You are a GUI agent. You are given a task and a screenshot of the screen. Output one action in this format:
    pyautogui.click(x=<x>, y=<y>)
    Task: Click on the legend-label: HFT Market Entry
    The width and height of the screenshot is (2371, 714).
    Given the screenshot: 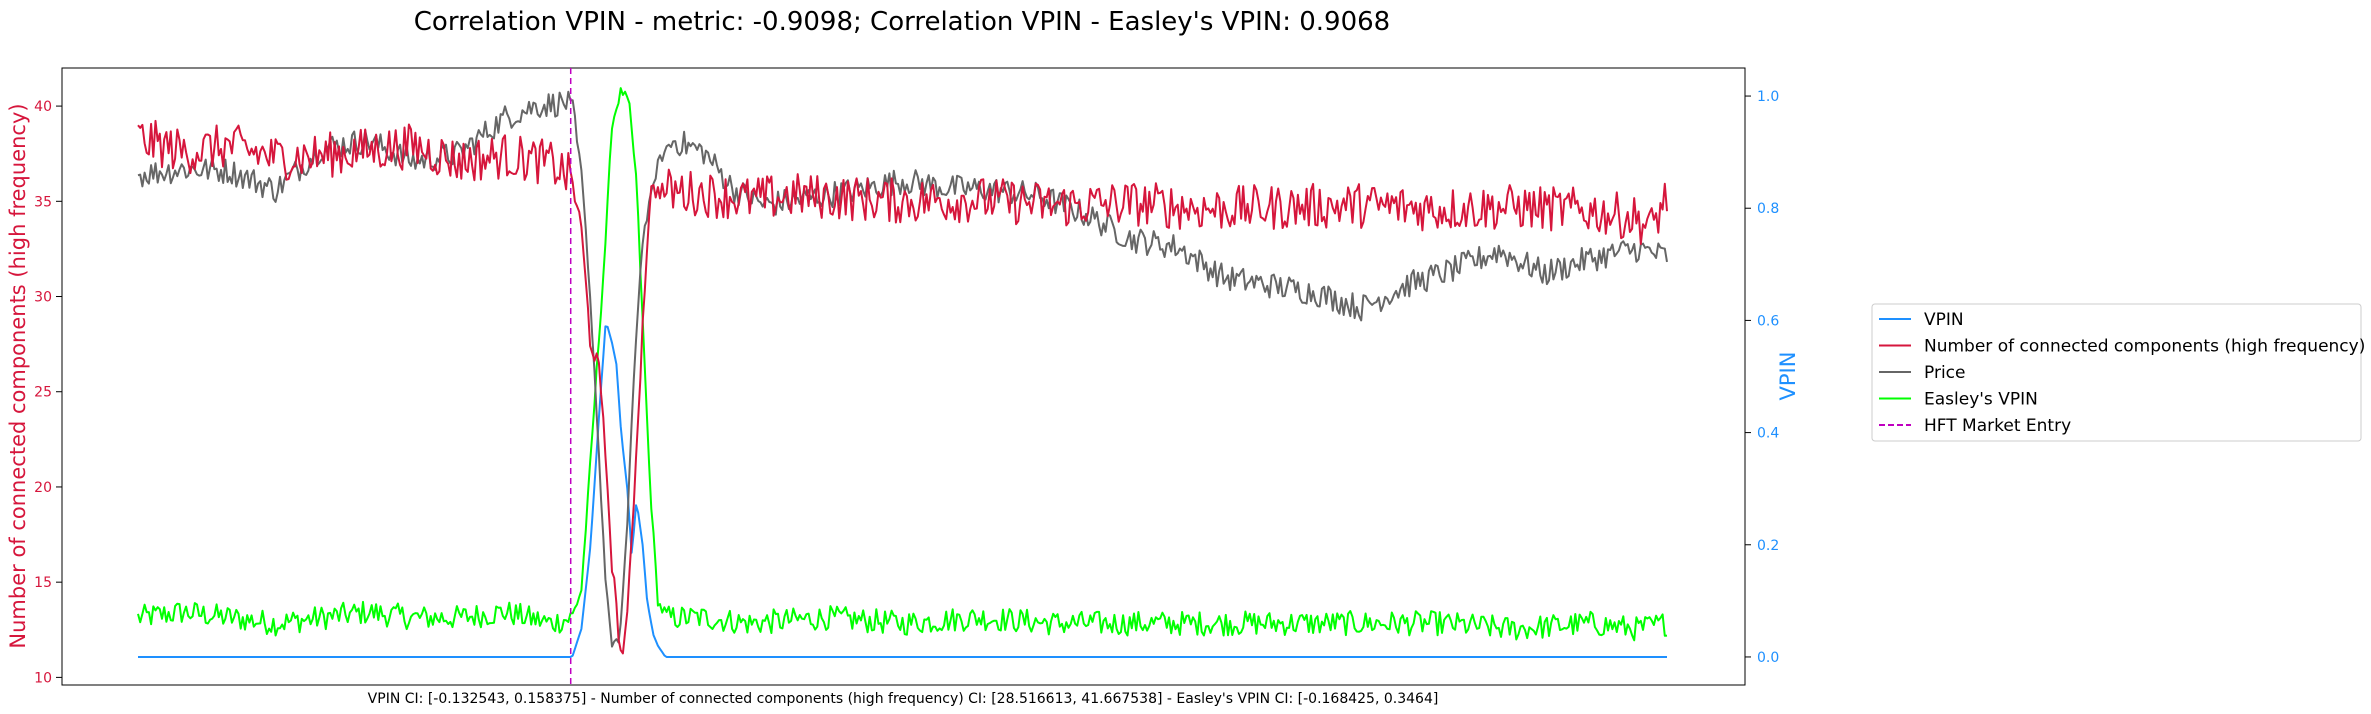 What is the action you would take?
    pyautogui.click(x=1997, y=426)
    